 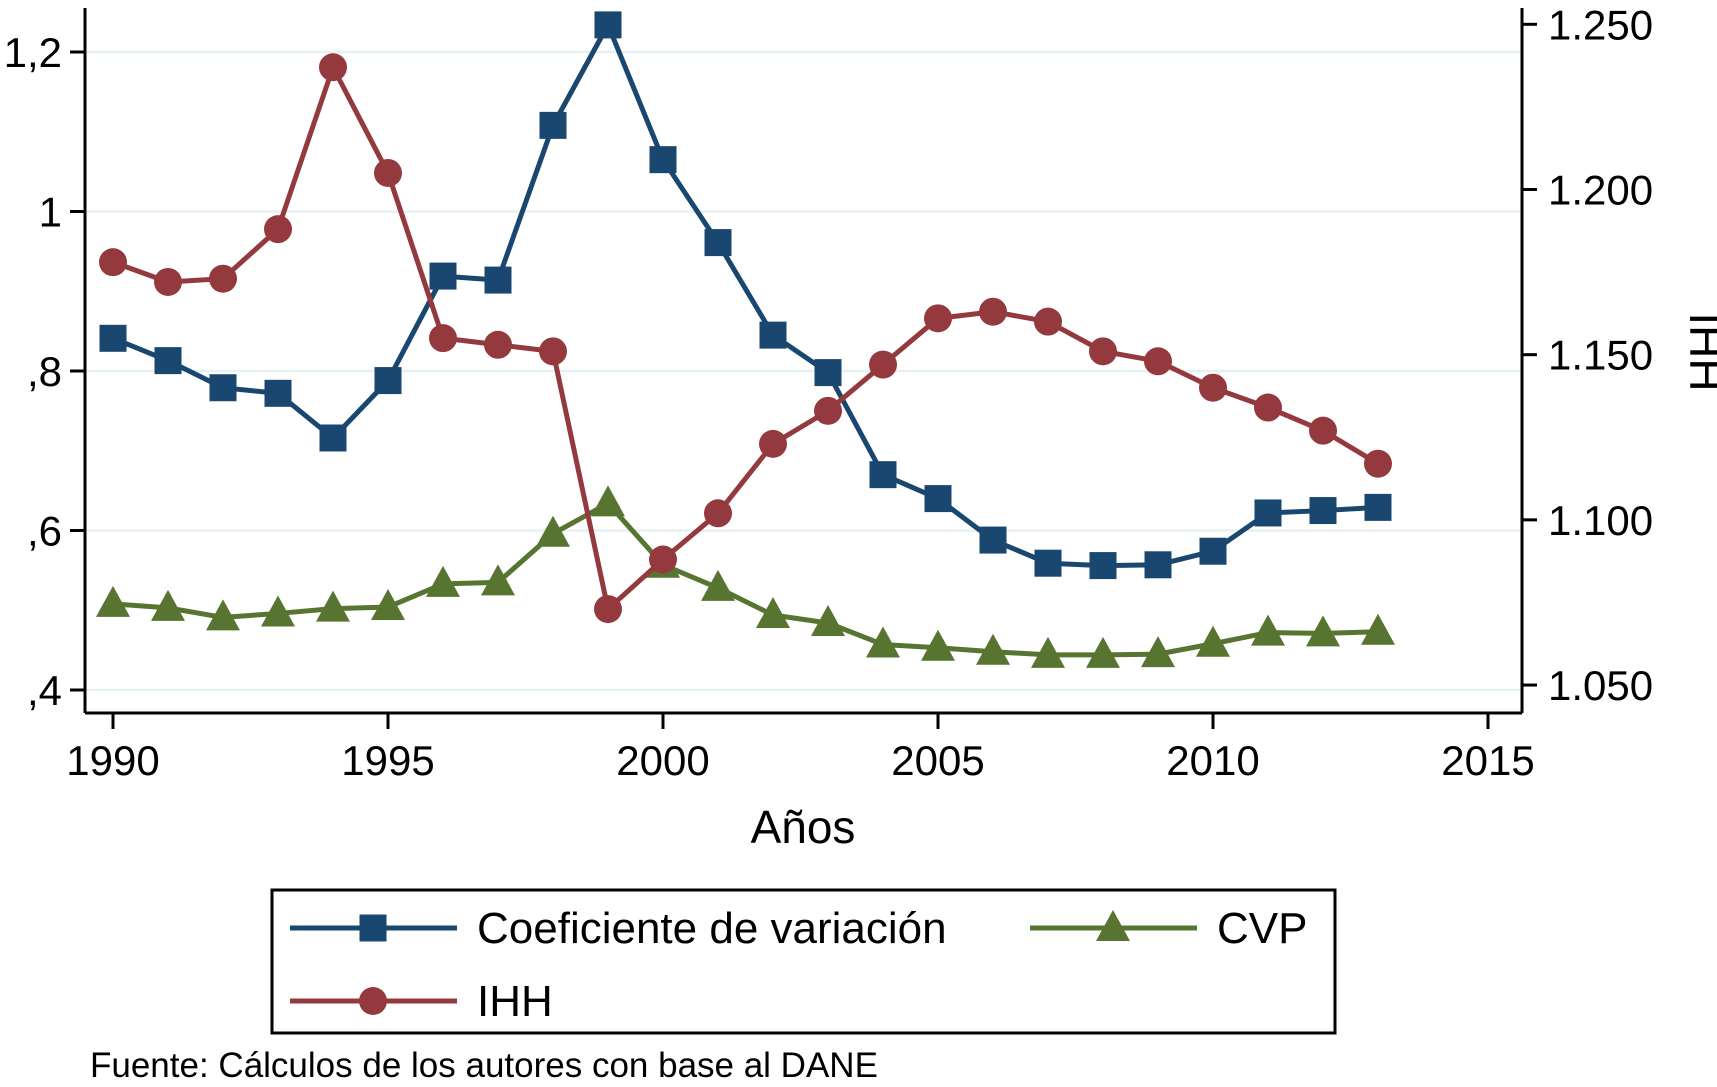 I want to click on x-tick-label: 2000, so click(x=662, y=760).